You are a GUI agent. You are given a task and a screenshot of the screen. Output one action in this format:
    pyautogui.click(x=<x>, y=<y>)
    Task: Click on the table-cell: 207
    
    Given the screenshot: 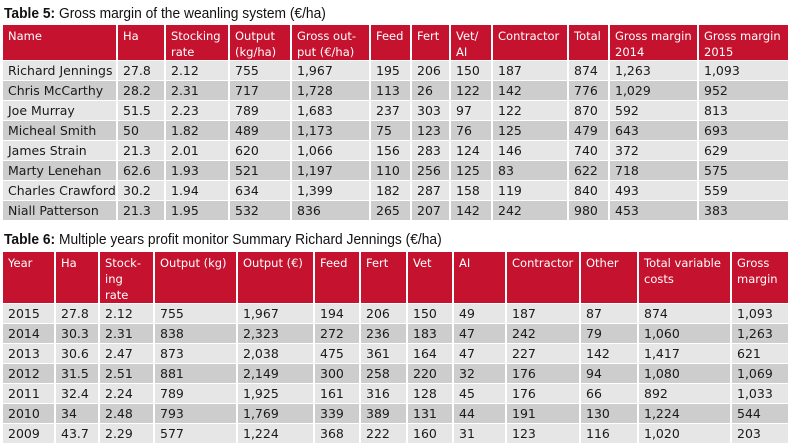 What is the action you would take?
    pyautogui.click(x=430, y=211)
    